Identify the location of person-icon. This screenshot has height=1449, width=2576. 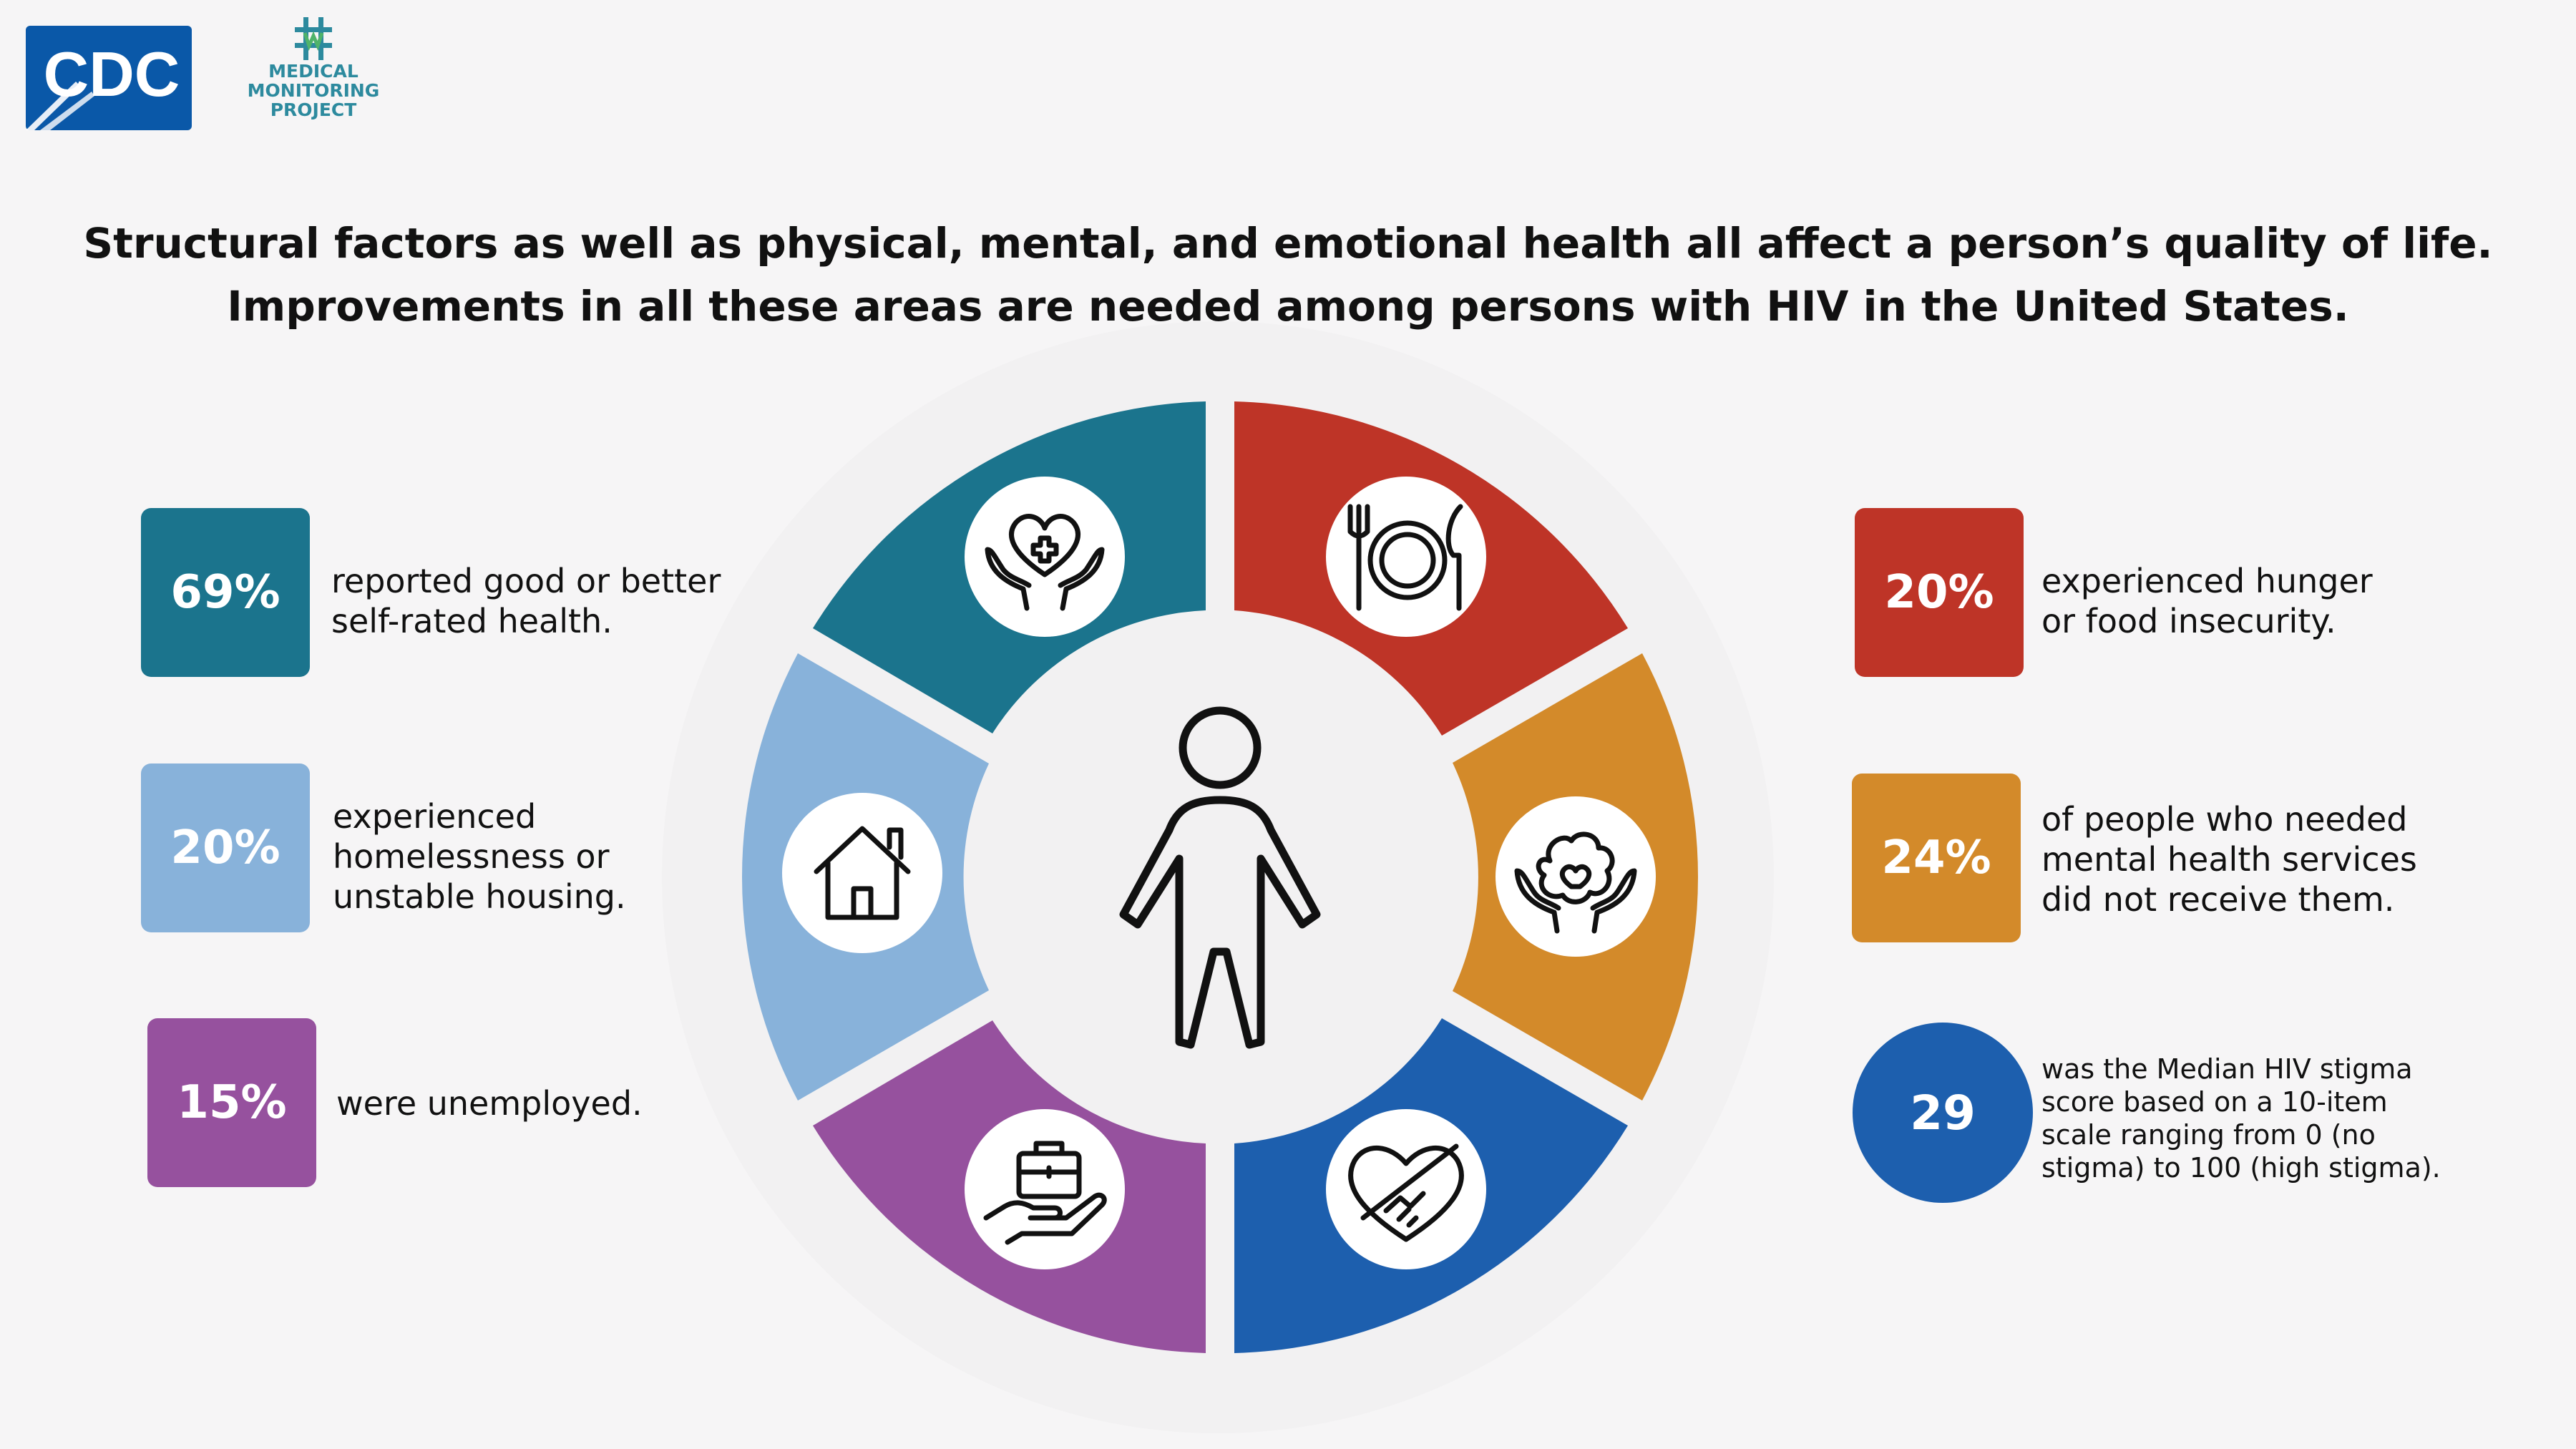
(1220, 877).